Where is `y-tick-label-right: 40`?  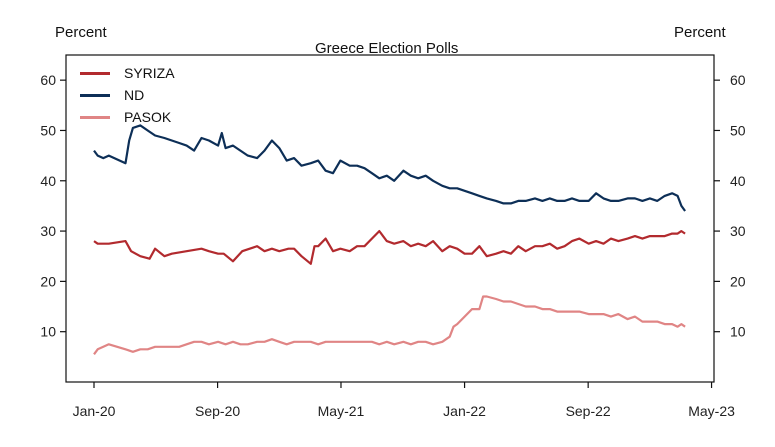
y-tick-label-right: 40 is located at coordinates (738, 181).